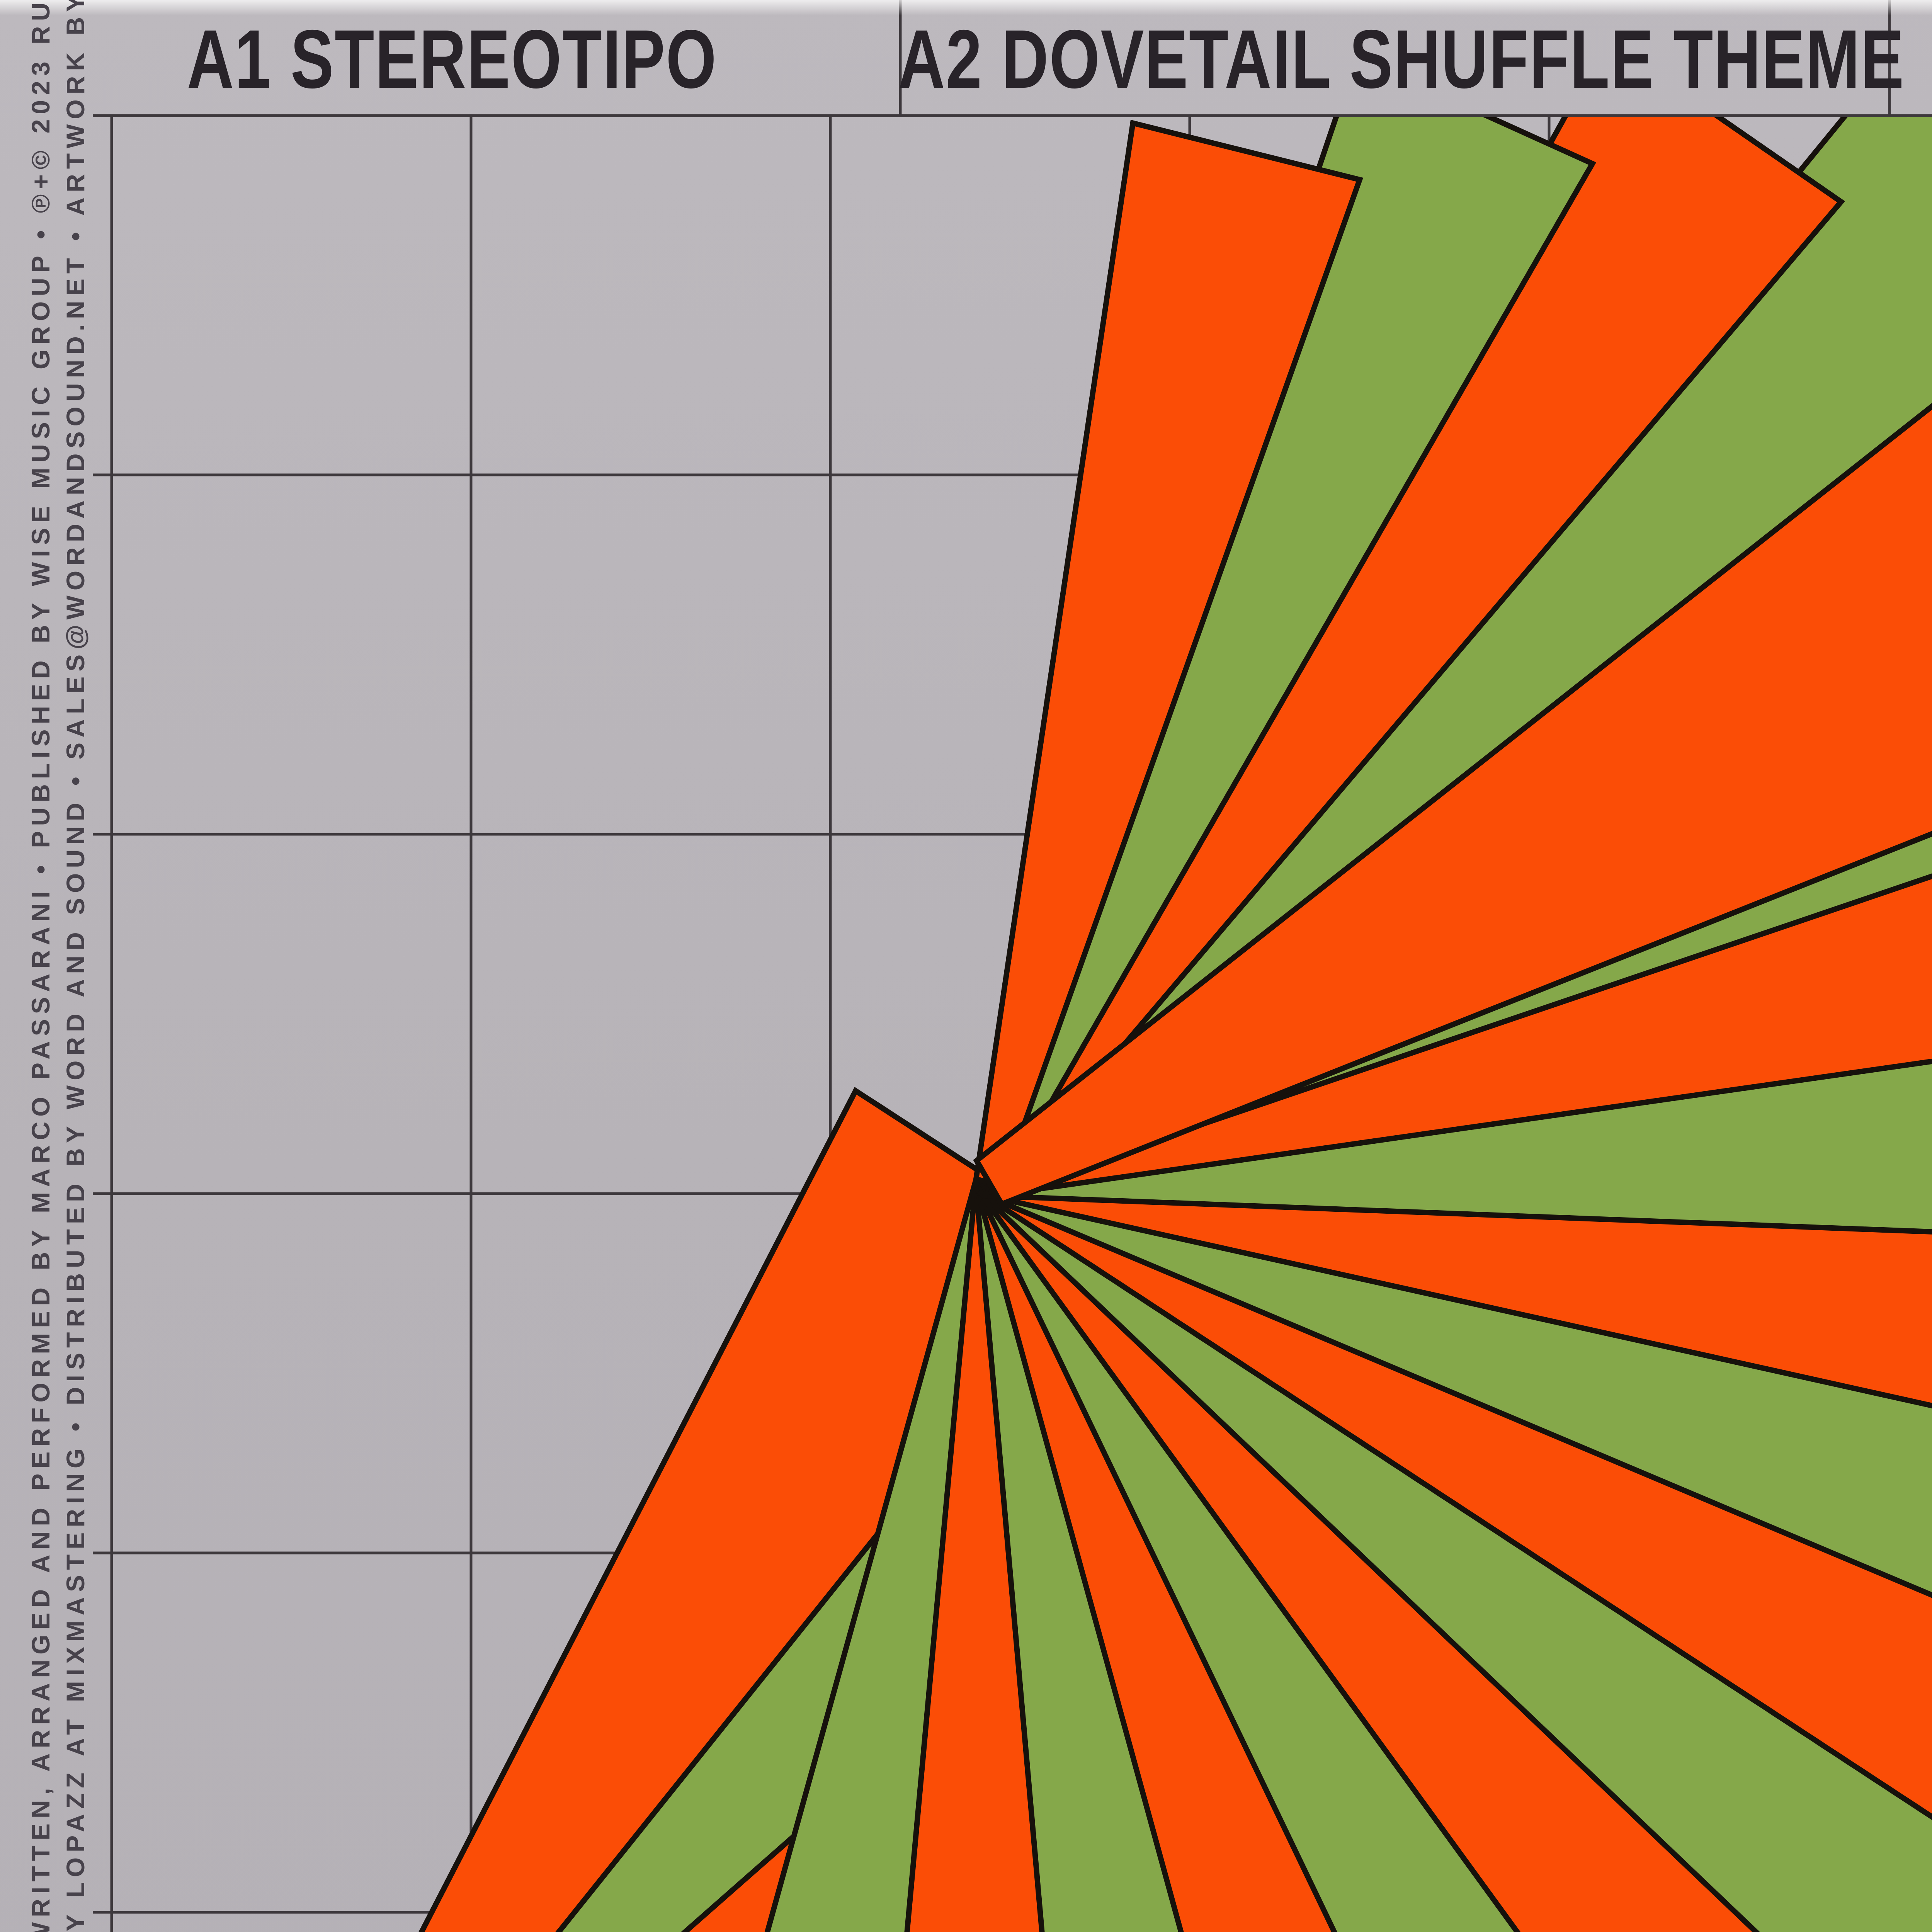 The width and height of the screenshot is (1932, 1932). I want to click on track-title-a2: A2 DOVETAIL SHUFFLE THEME, so click(1344, 60).